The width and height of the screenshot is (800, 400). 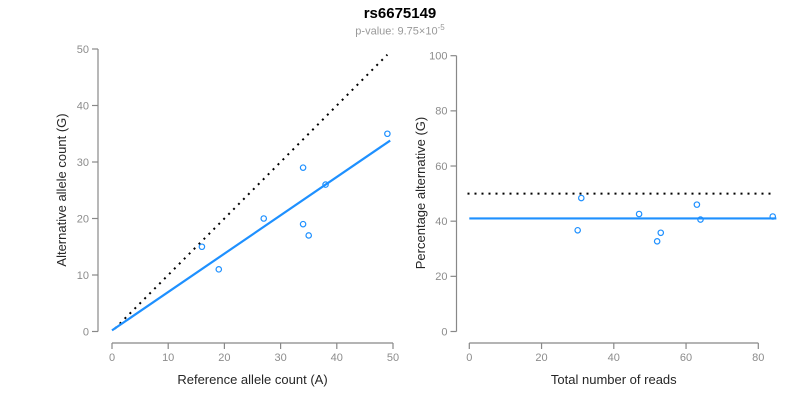 I want to click on y-tick-label: 10, so click(x=83, y=276).